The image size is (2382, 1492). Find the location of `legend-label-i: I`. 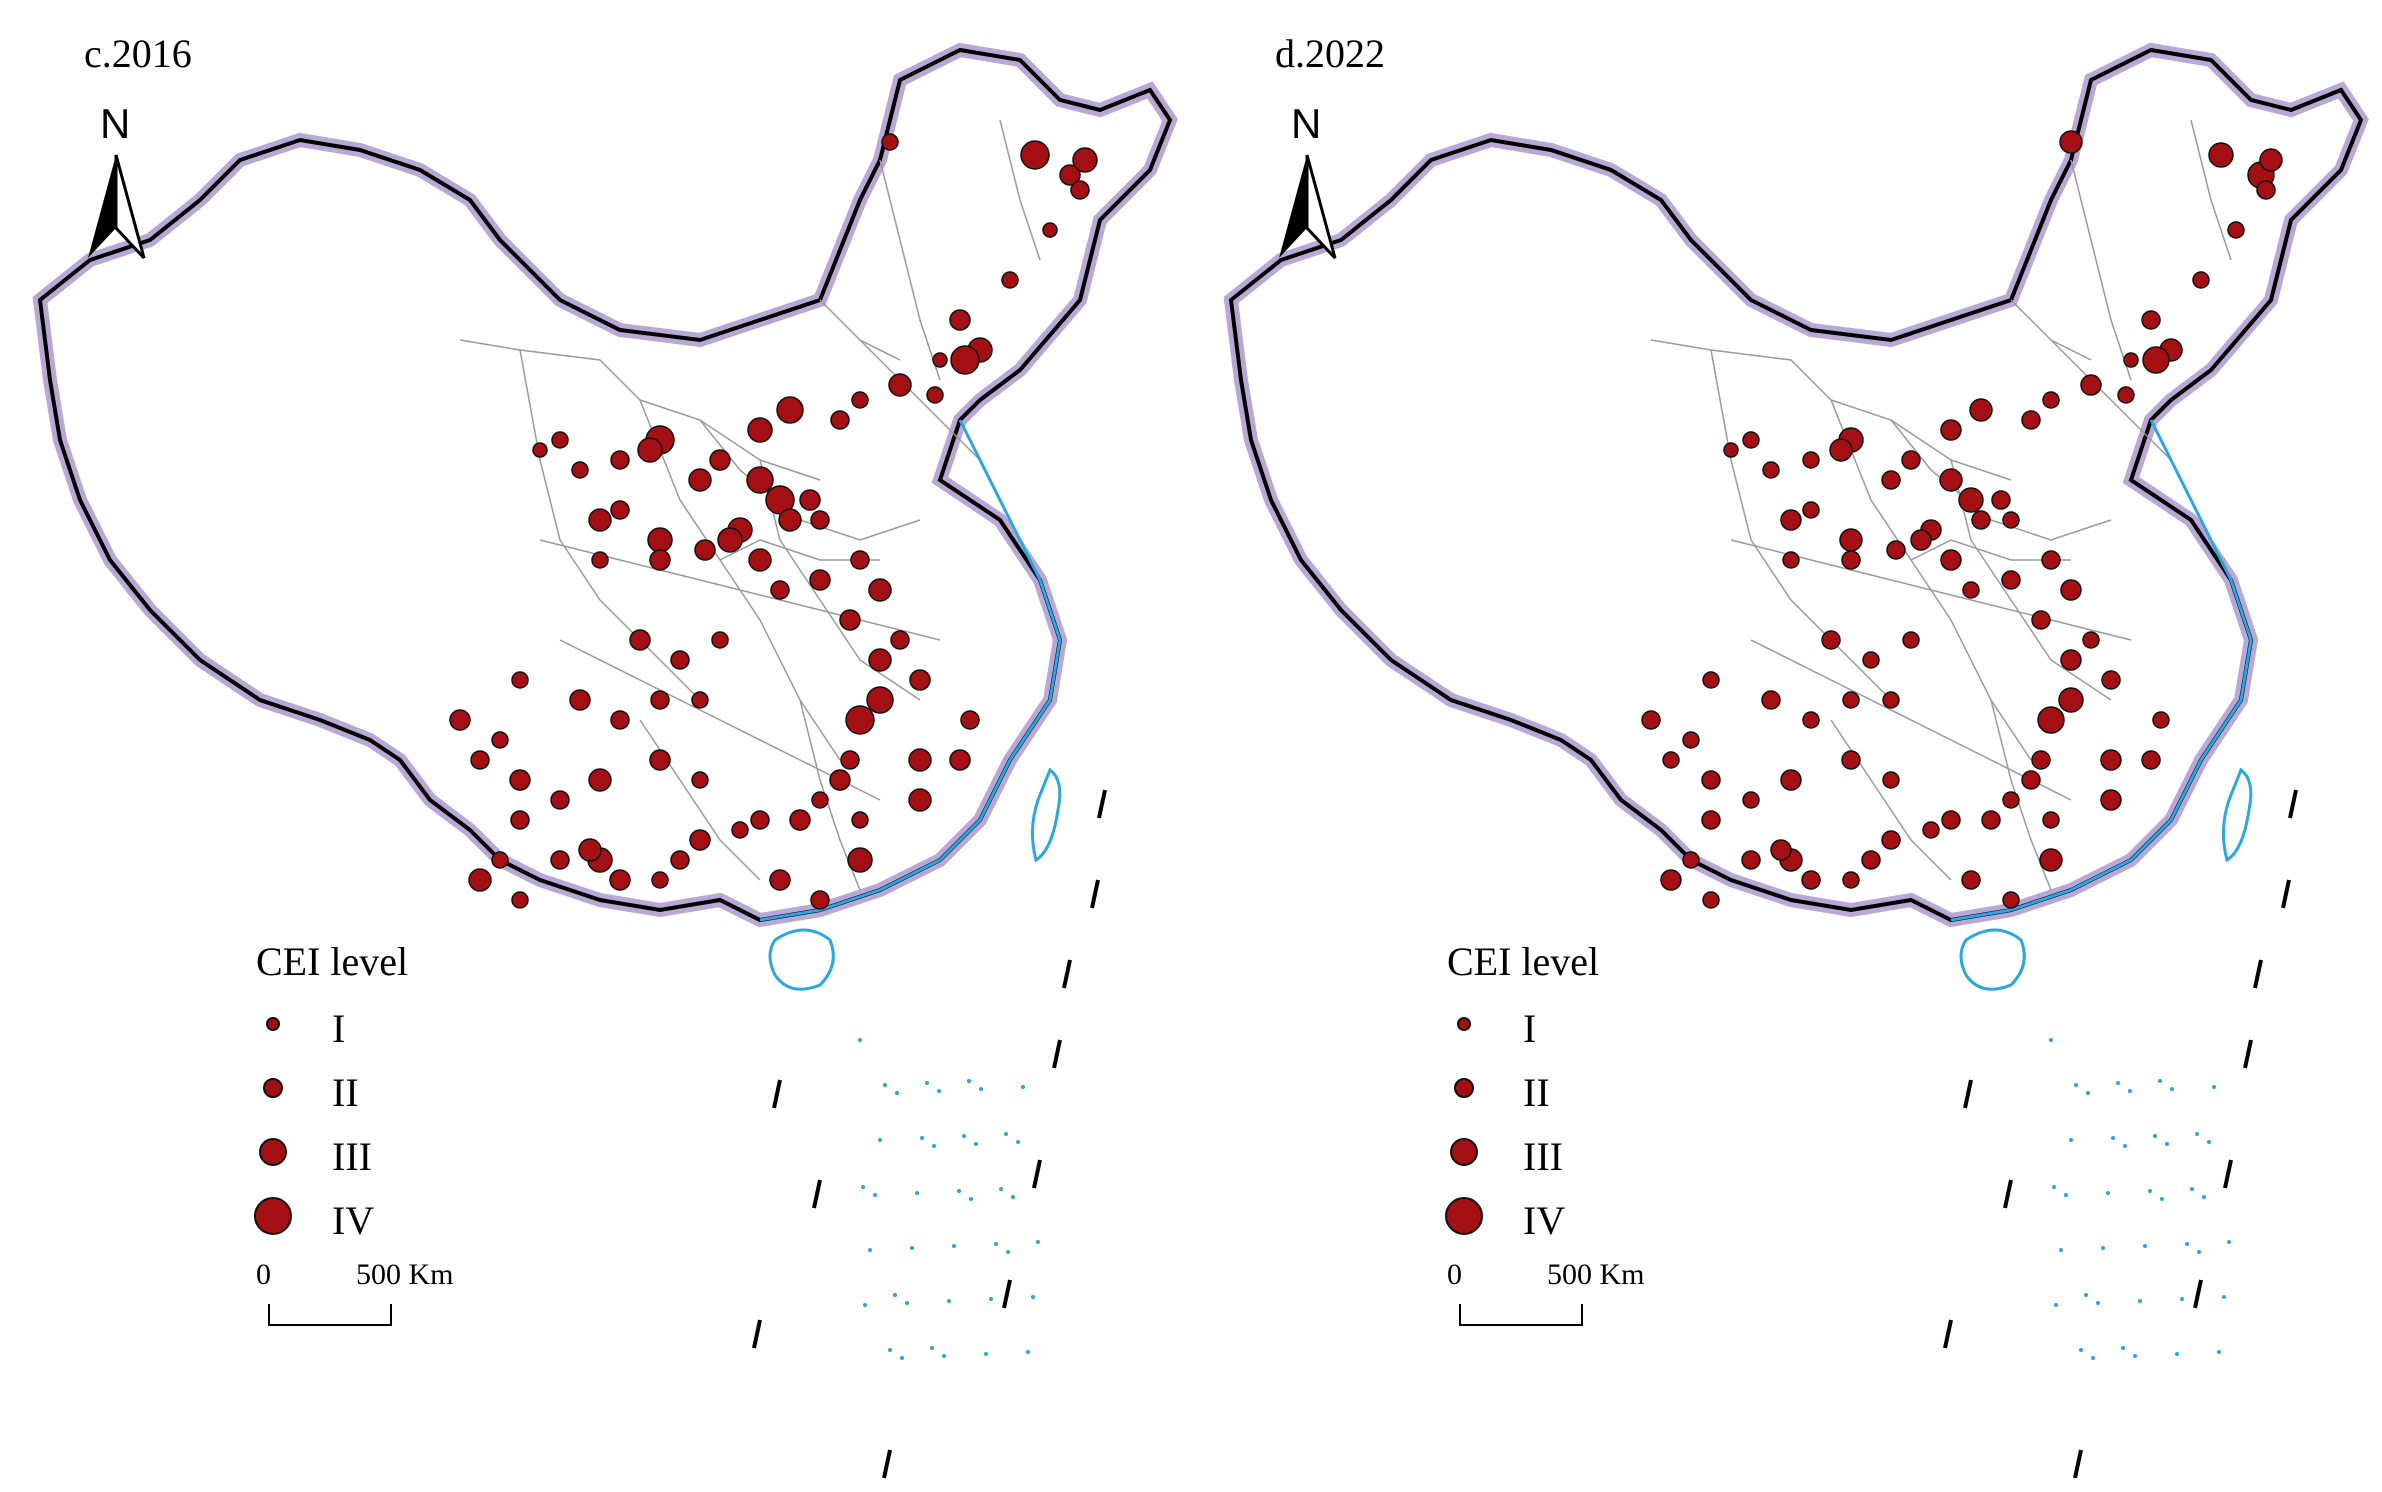

legend-label-i: I is located at coordinates (339, 1028).